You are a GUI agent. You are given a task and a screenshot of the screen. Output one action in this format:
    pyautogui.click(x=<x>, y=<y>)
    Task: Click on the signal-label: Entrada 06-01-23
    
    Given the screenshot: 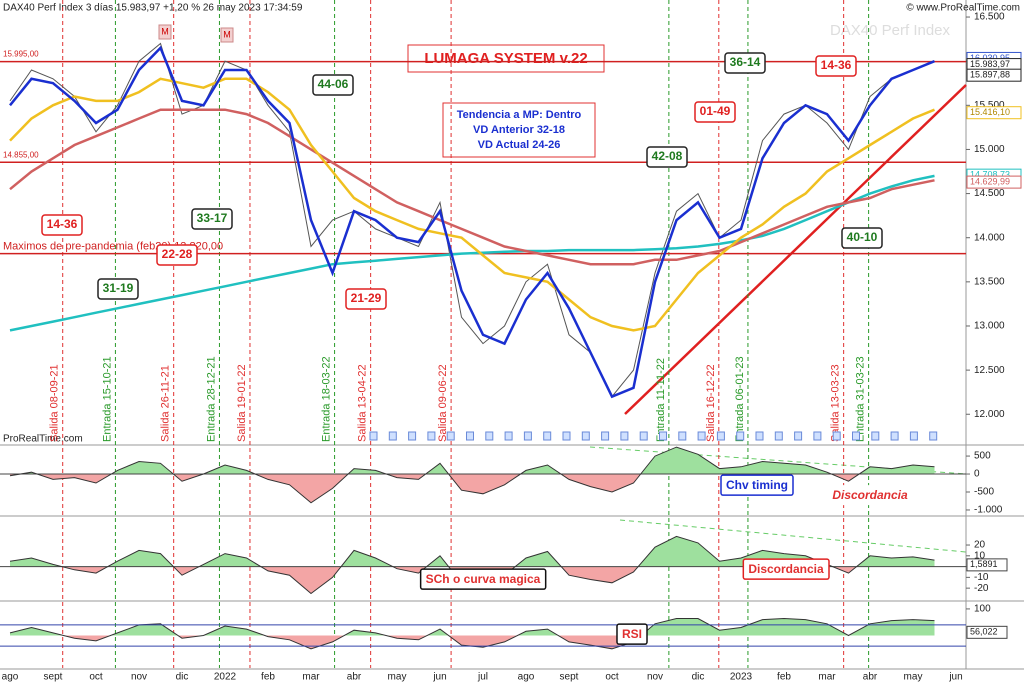 What is the action you would take?
    pyautogui.click(x=740, y=399)
    